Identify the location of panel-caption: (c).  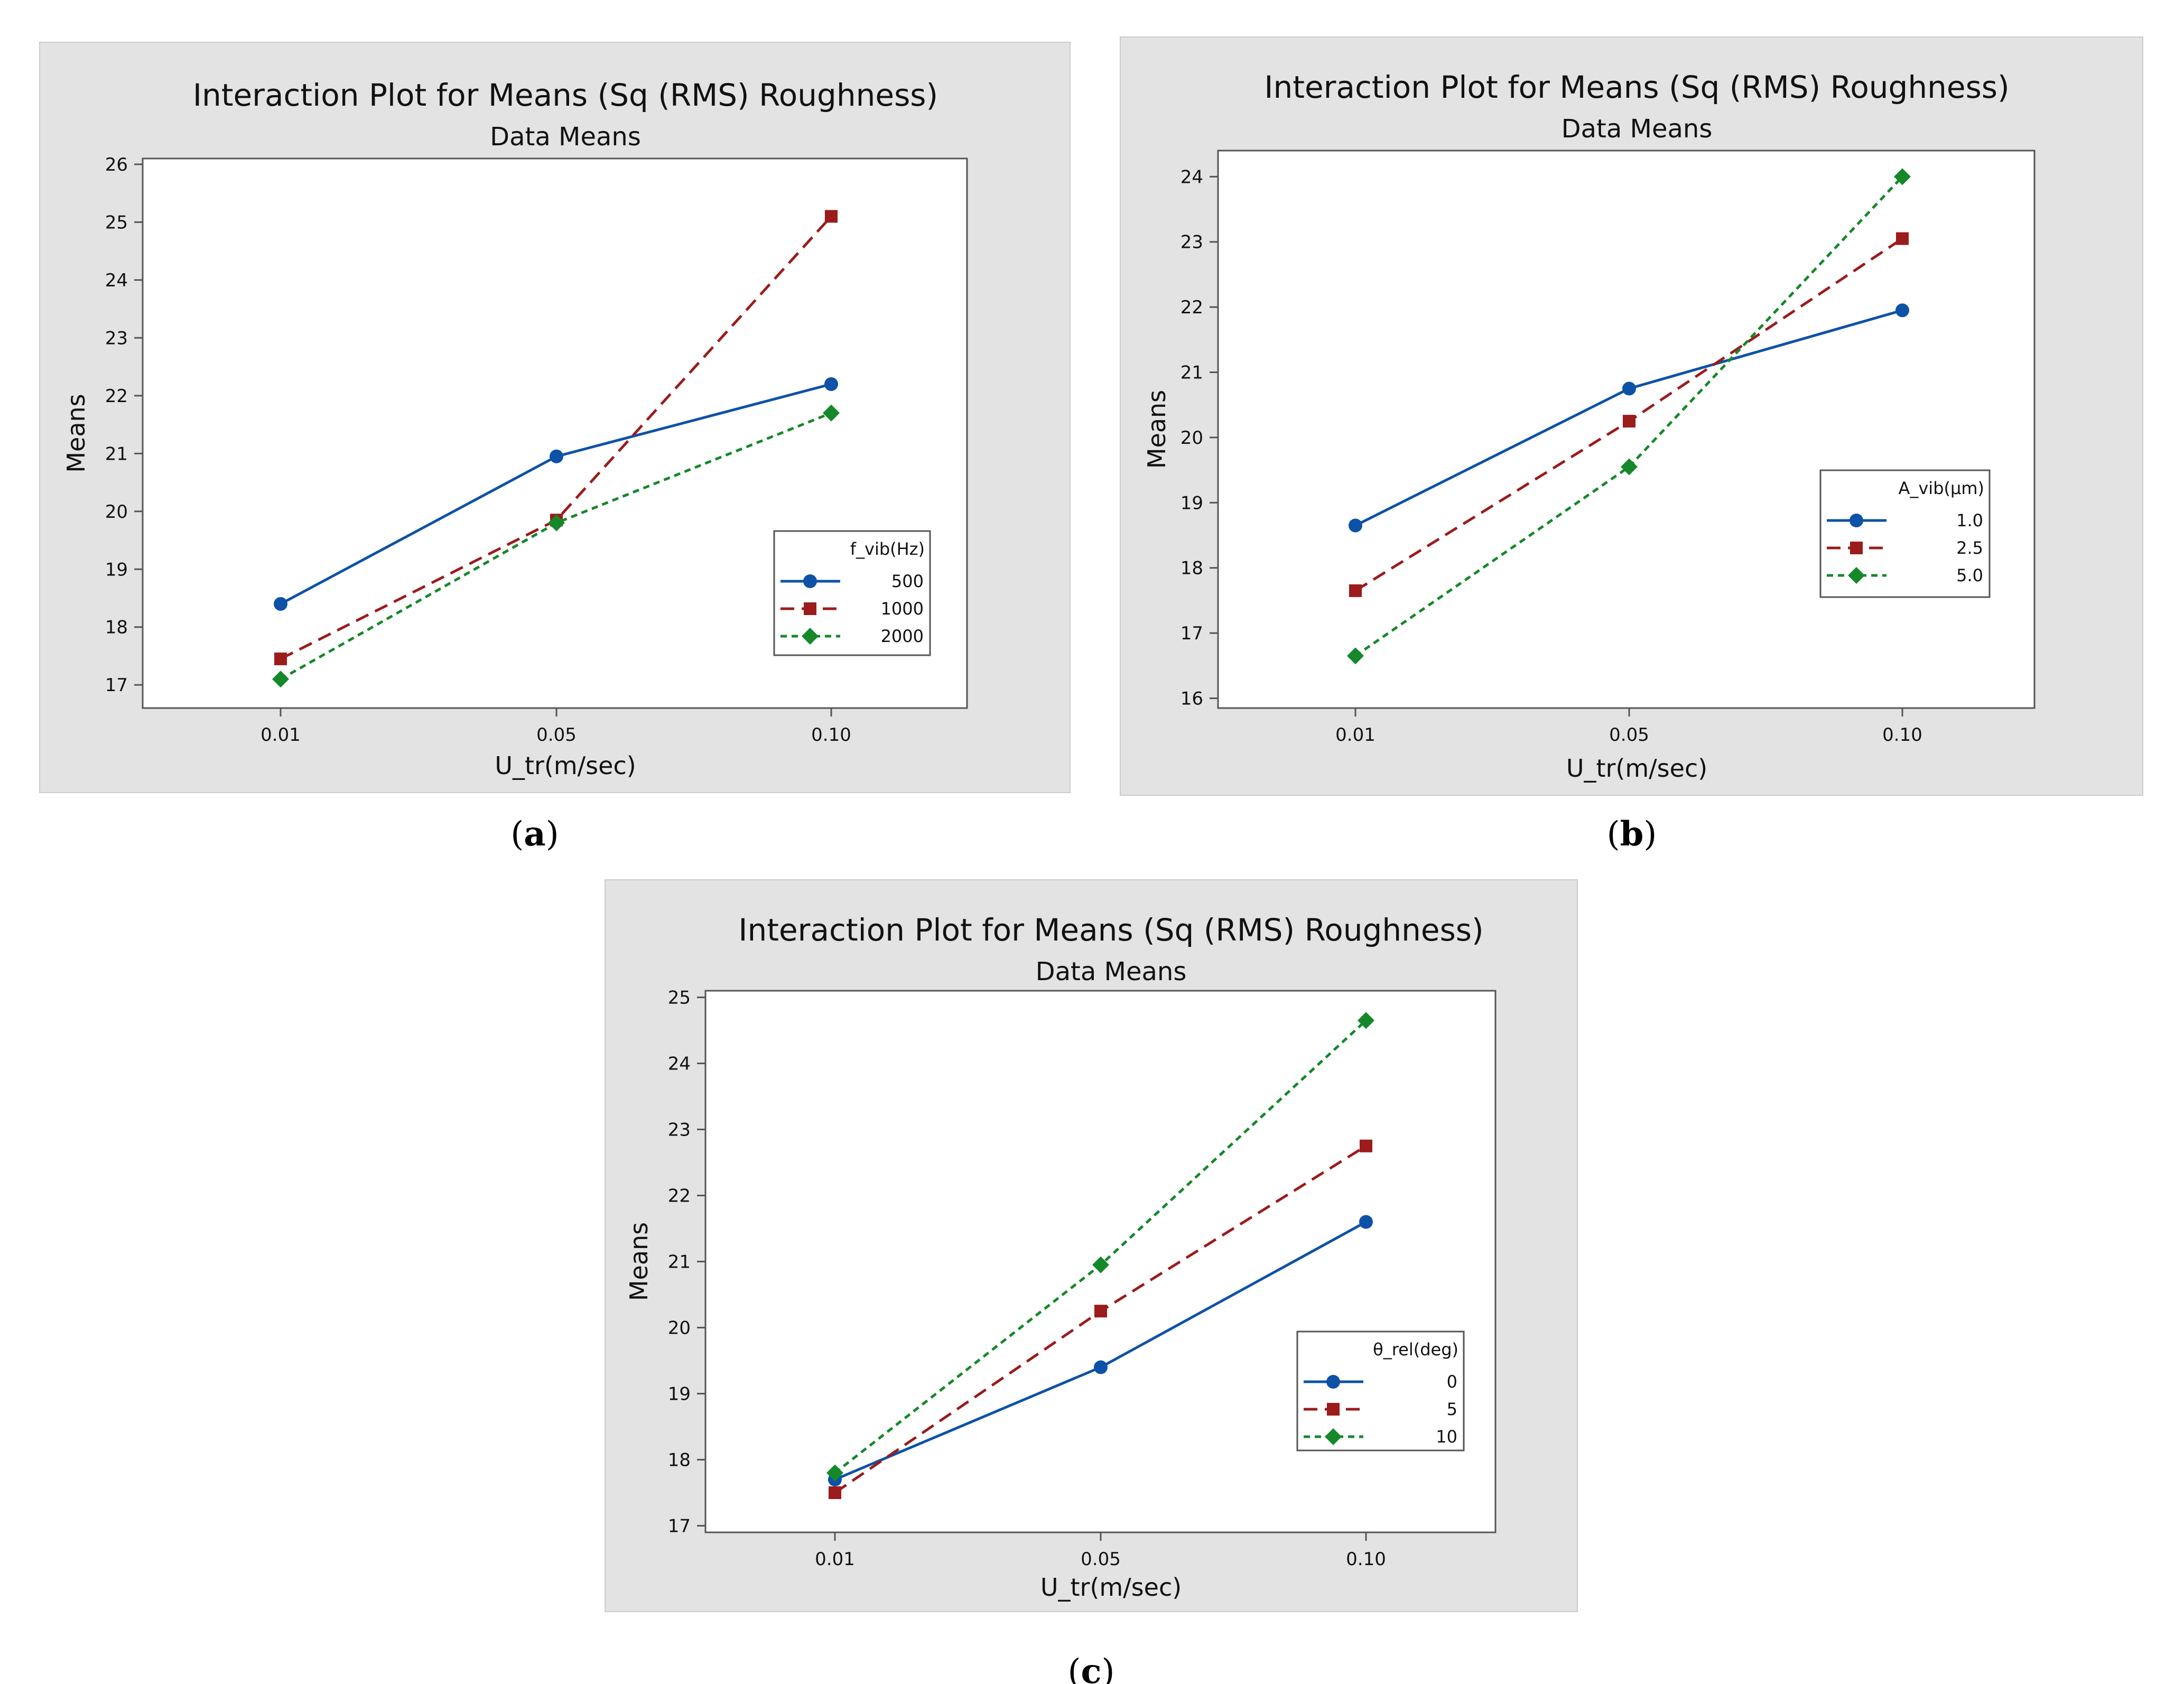
(1091, 1668).